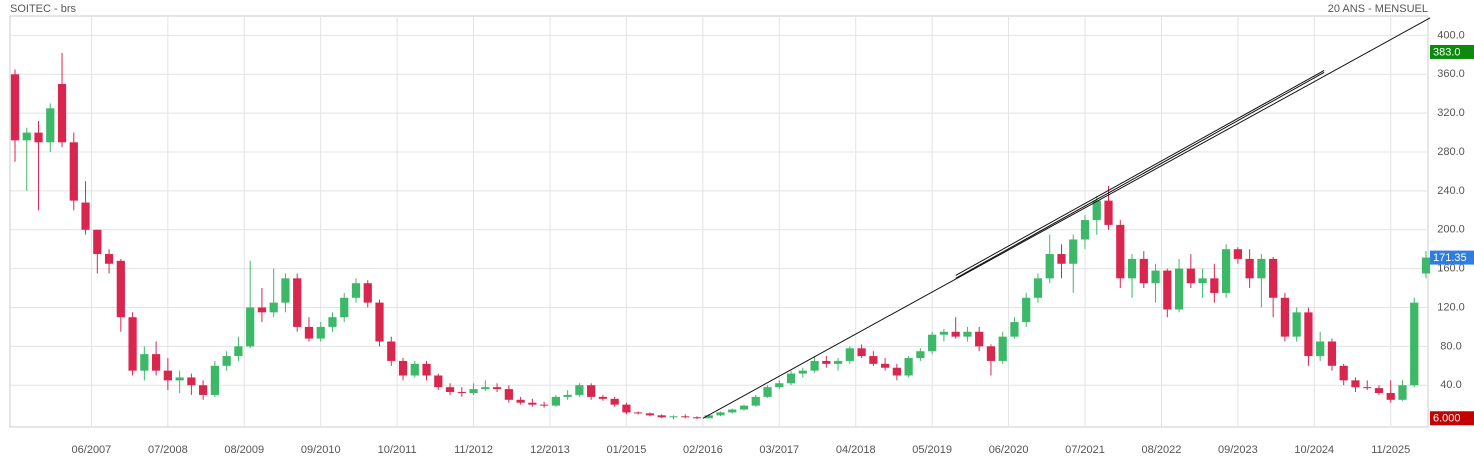 The width and height of the screenshot is (1474, 460). What do you see at coordinates (244, 450) in the screenshot?
I see `x-tick-label: 08/2009` at bounding box center [244, 450].